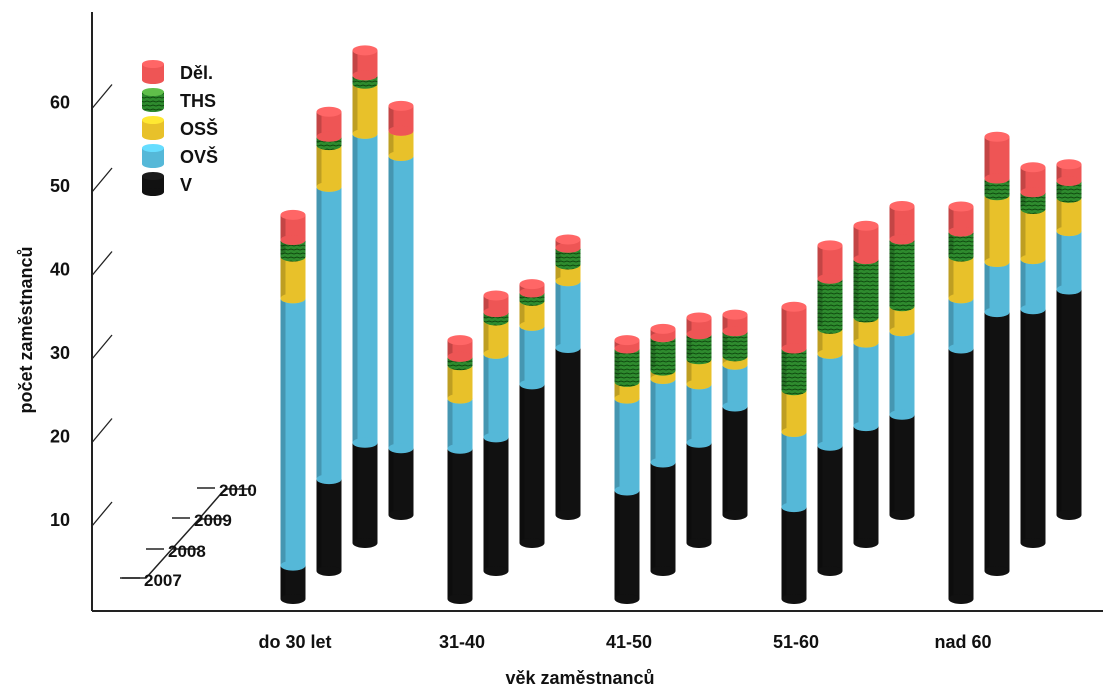 The height and width of the screenshot is (693, 1103). I want to click on category-labels: do 30 let 31-40 41-50 51-60 nad 60, so click(624, 642).